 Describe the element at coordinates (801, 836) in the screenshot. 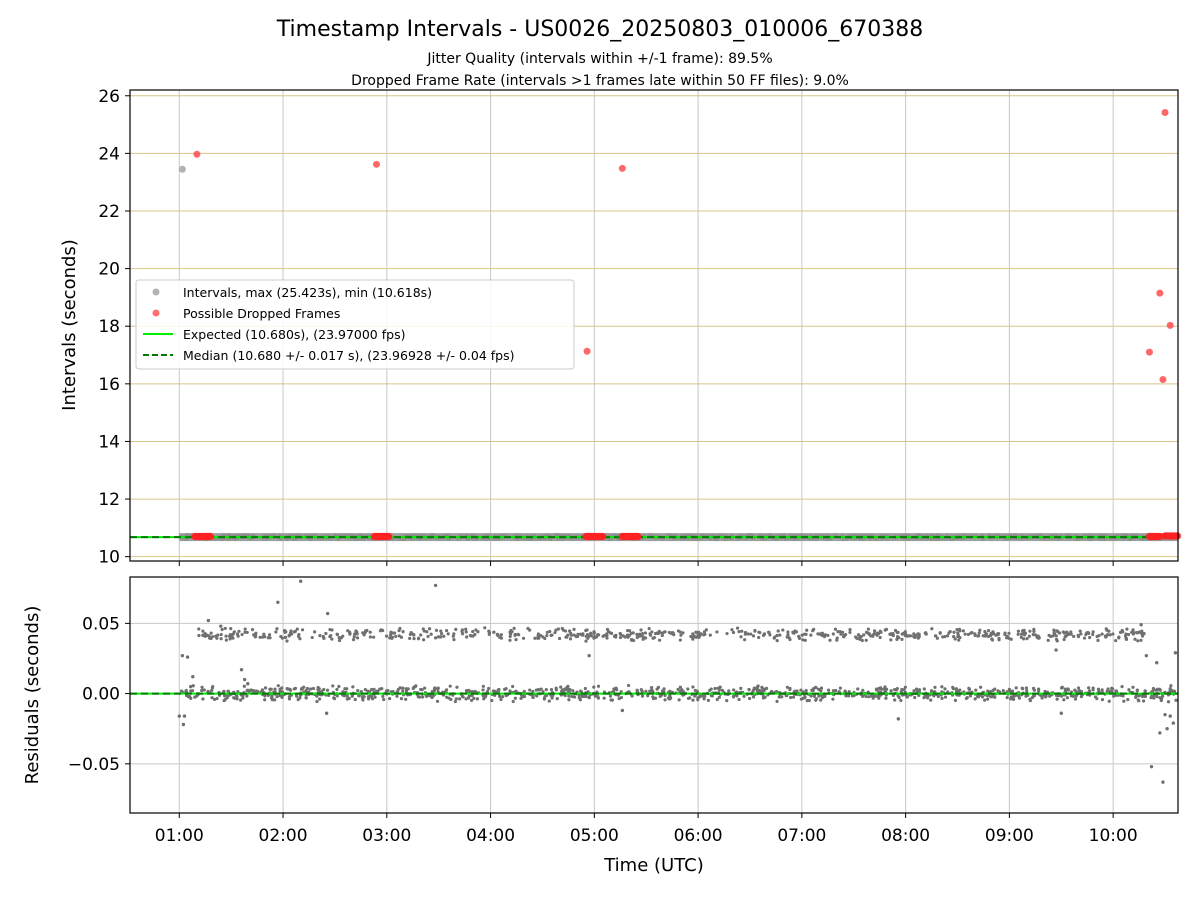

I see `x-tick-label: 07:00` at that location.